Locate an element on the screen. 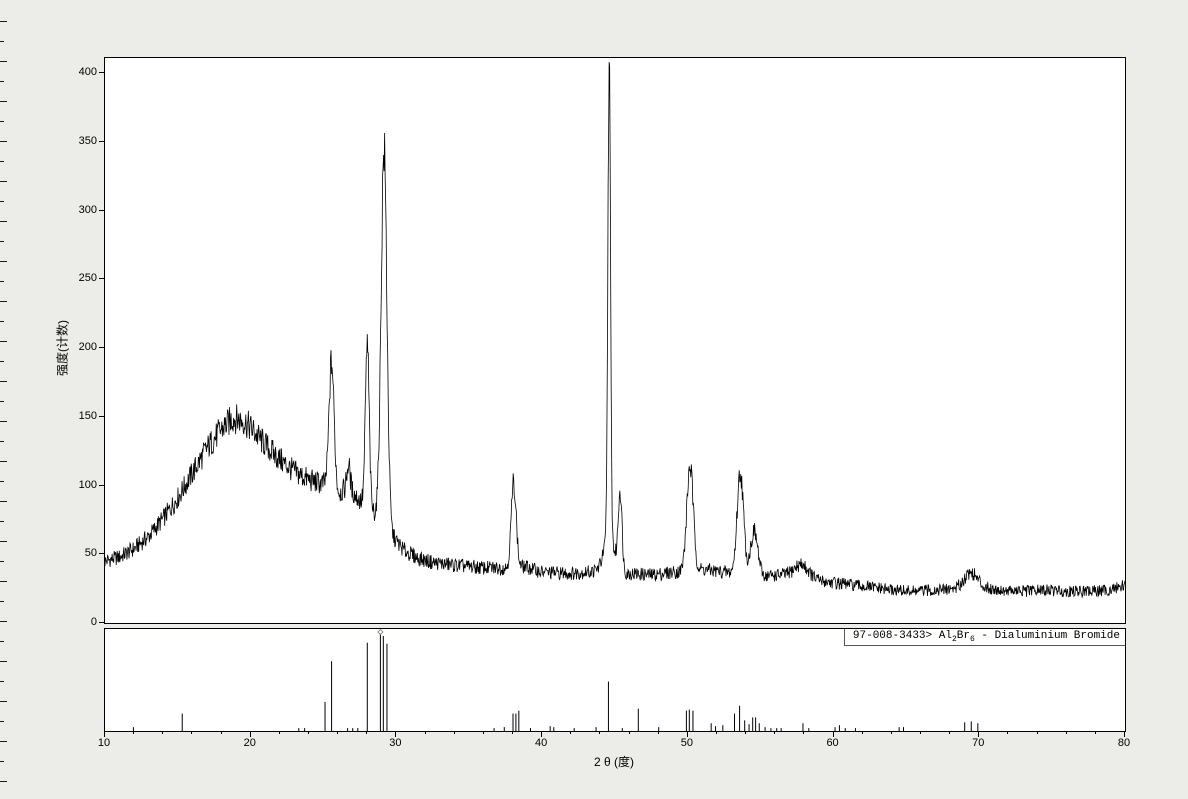 The width and height of the screenshot is (1188, 799). reference-sticks-canvas is located at coordinates (615, 680).